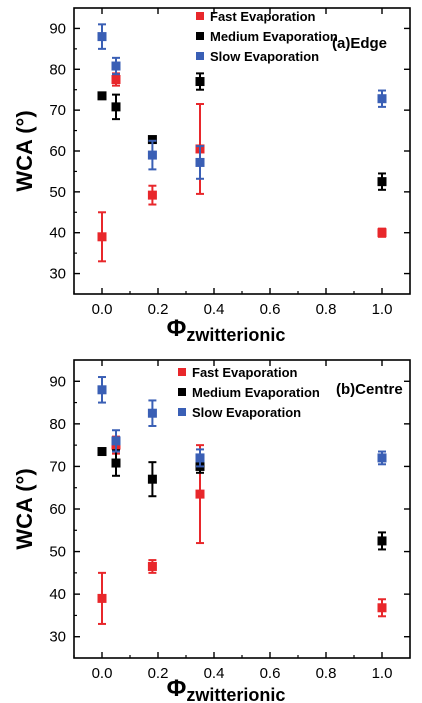 The width and height of the screenshot is (422, 703). What do you see at coordinates (57, 69) in the screenshot?
I see `panel-1-y-tick-label: 80` at bounding box center [57, 69].